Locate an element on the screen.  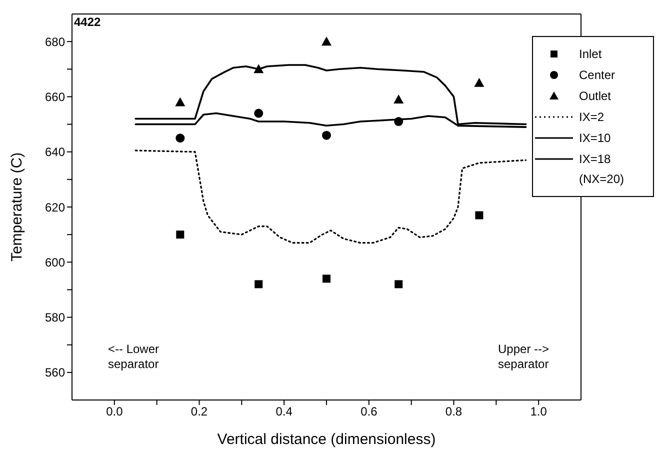
y-tick-label: 660 is located at coordinates (55, 97).